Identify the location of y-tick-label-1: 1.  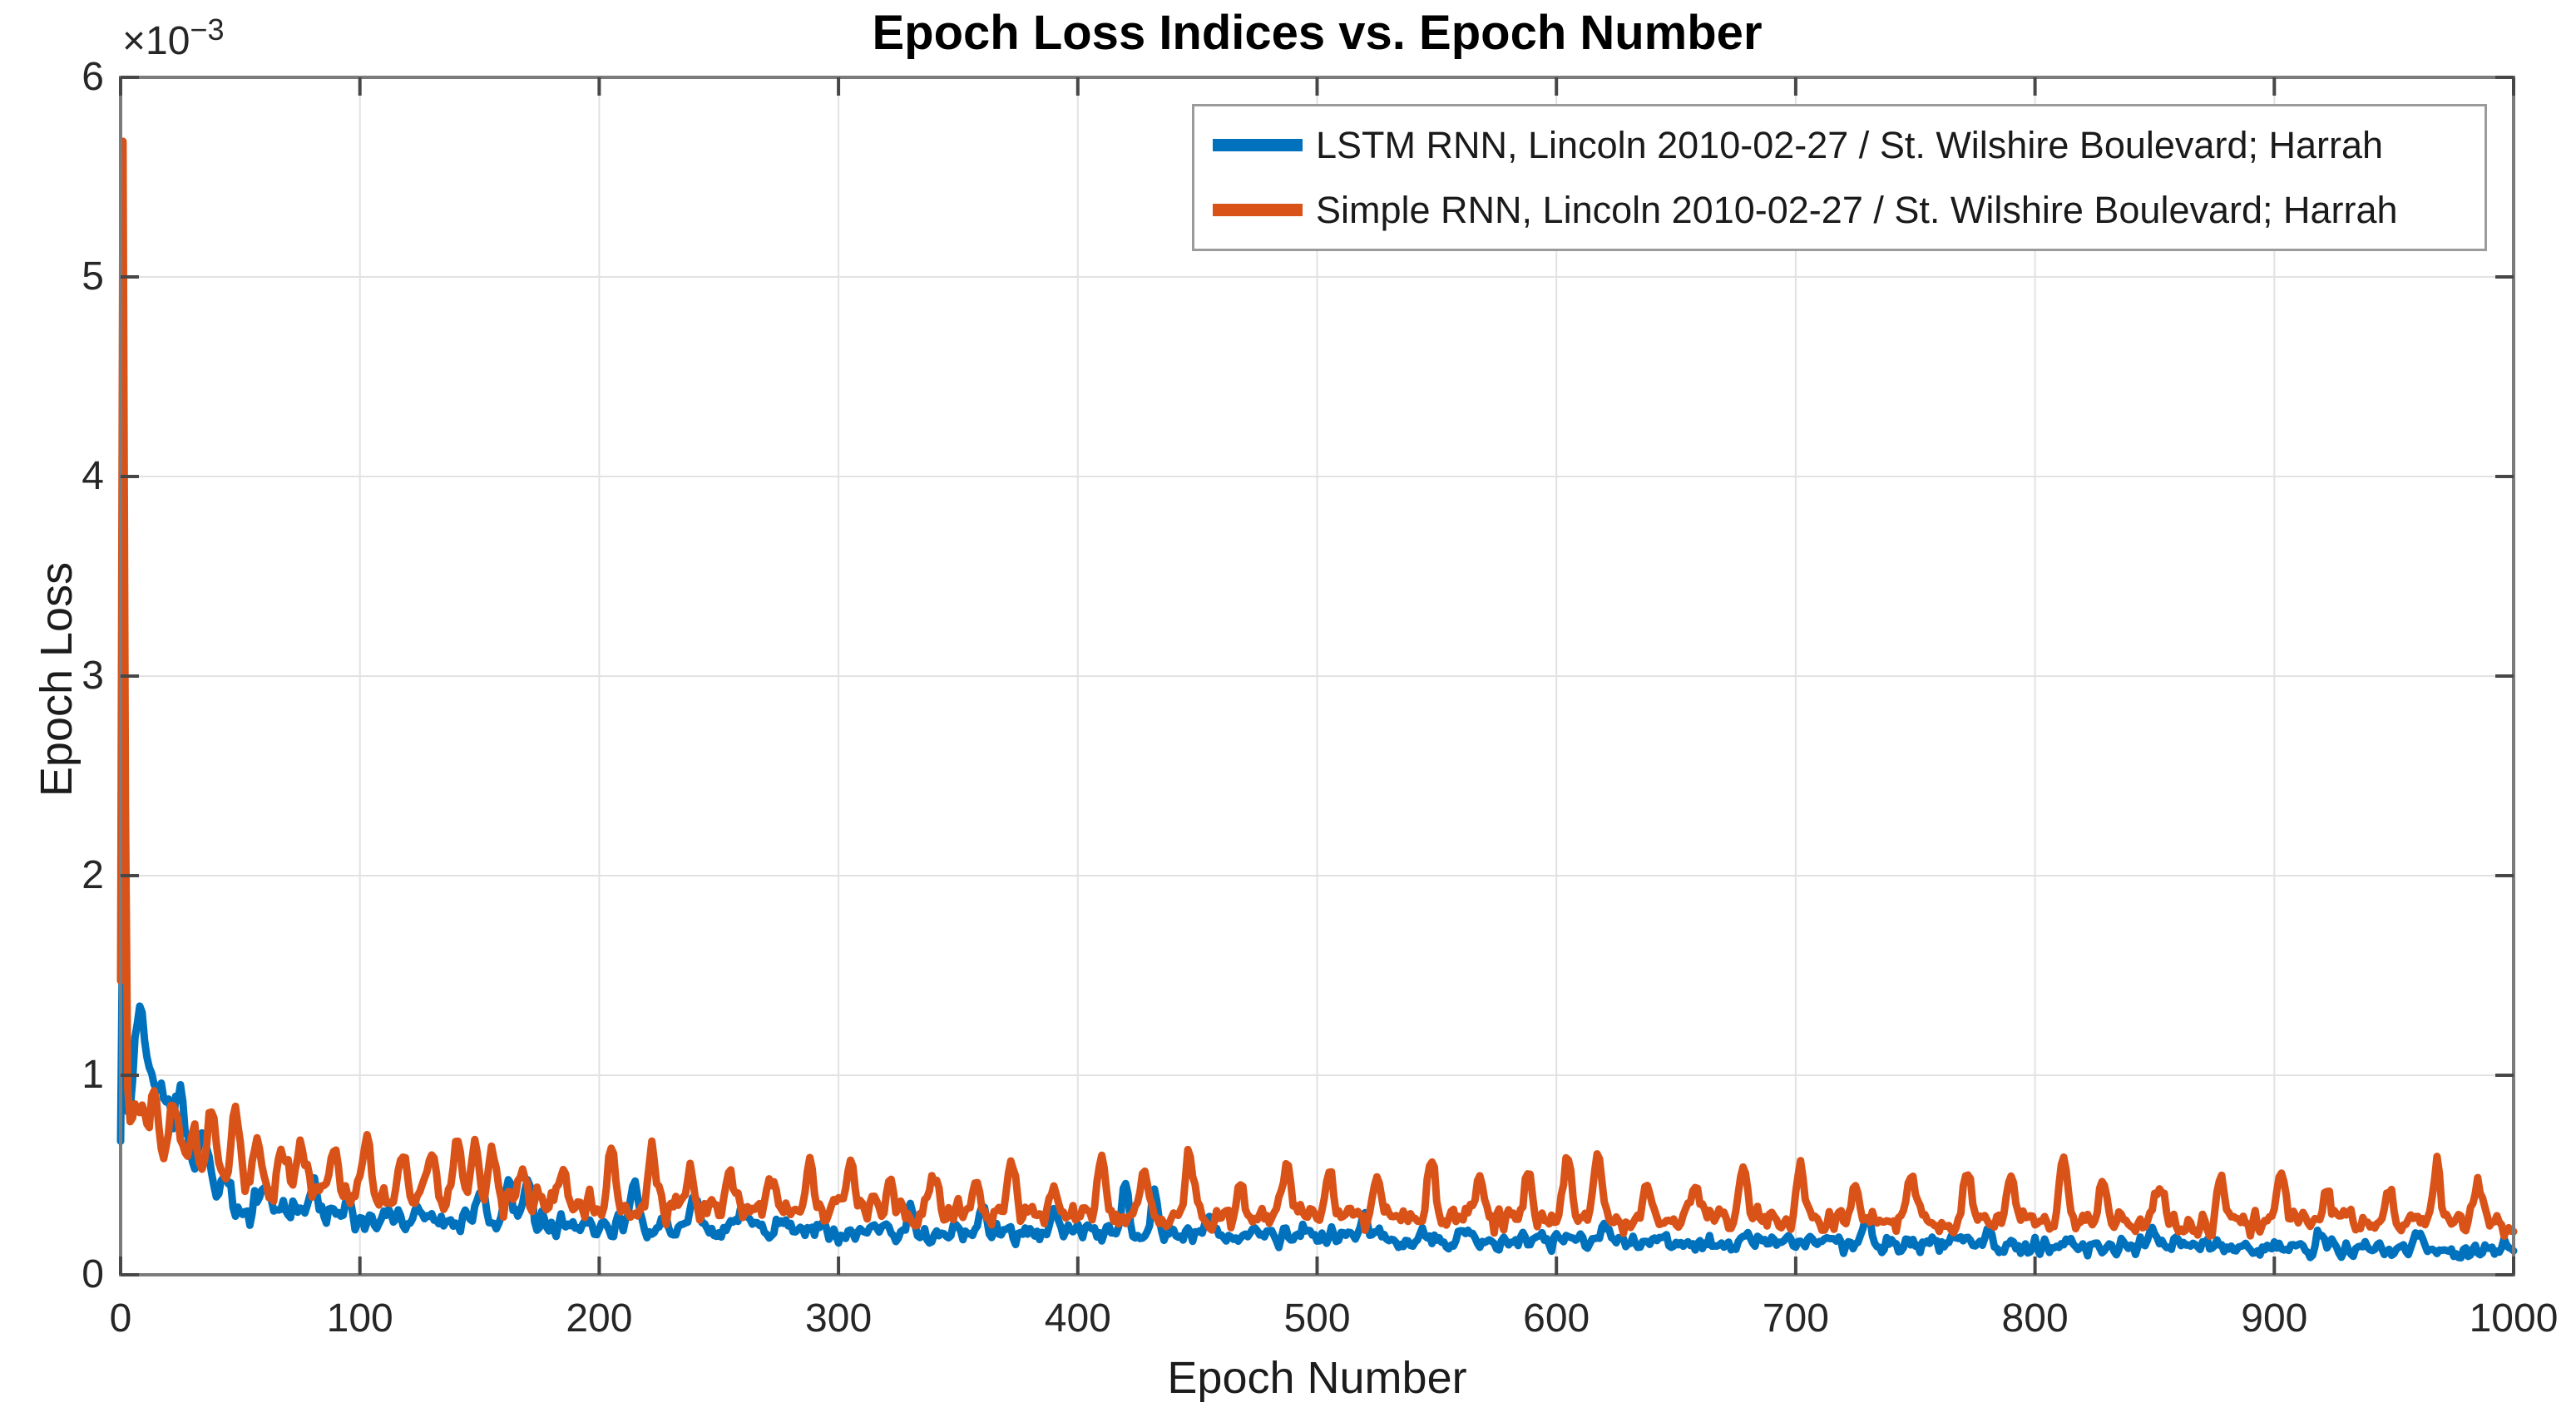
(93, 1075).